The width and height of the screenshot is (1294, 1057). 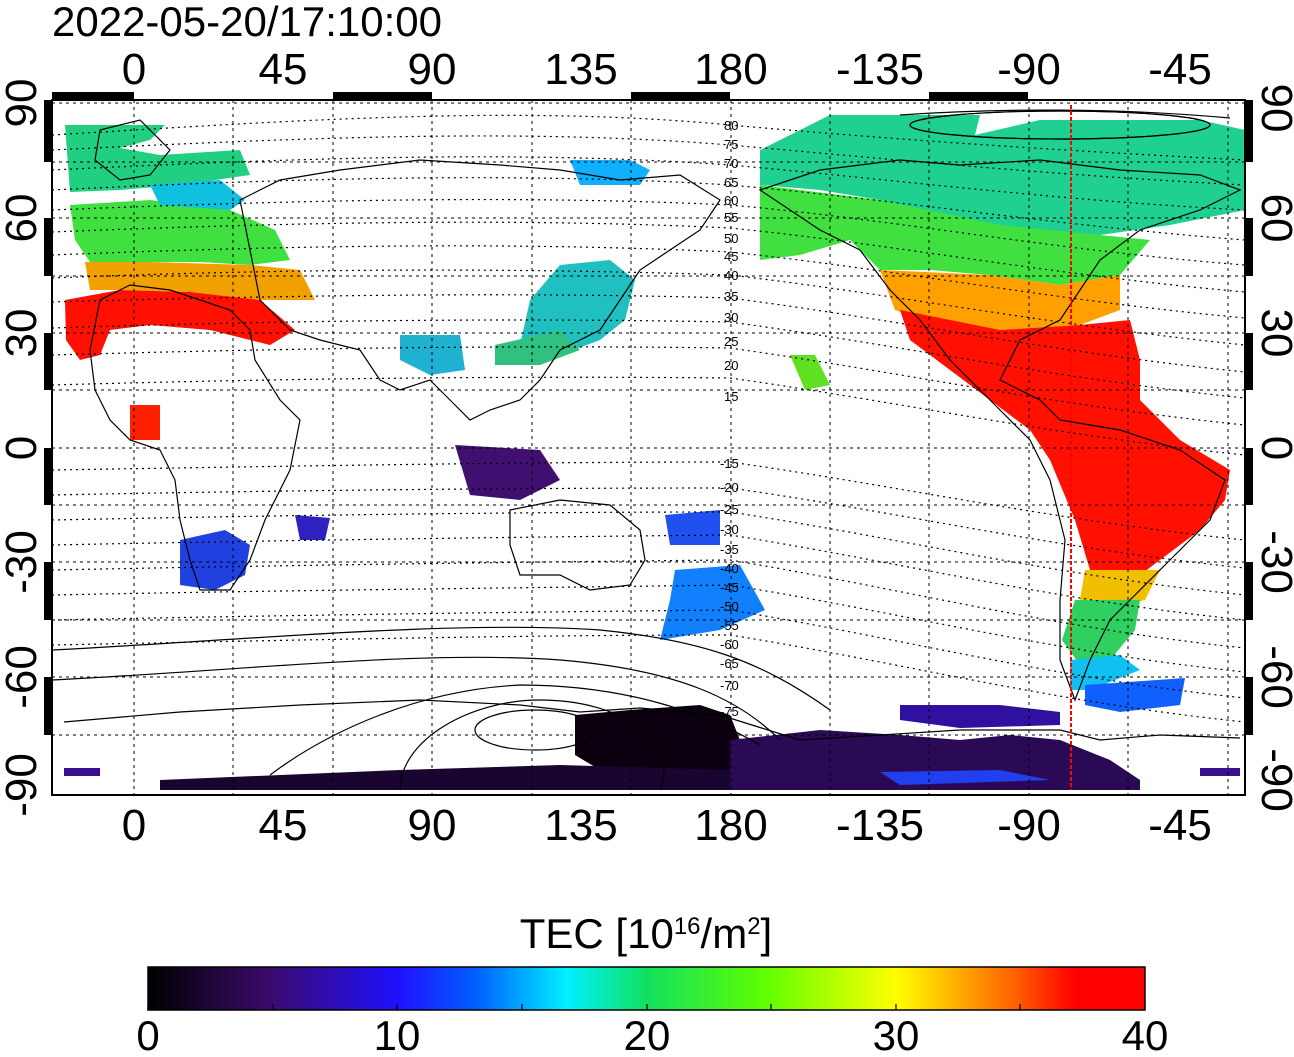 I want to click on colorbar-tick-label: 20, so click(x=647, y=1034).